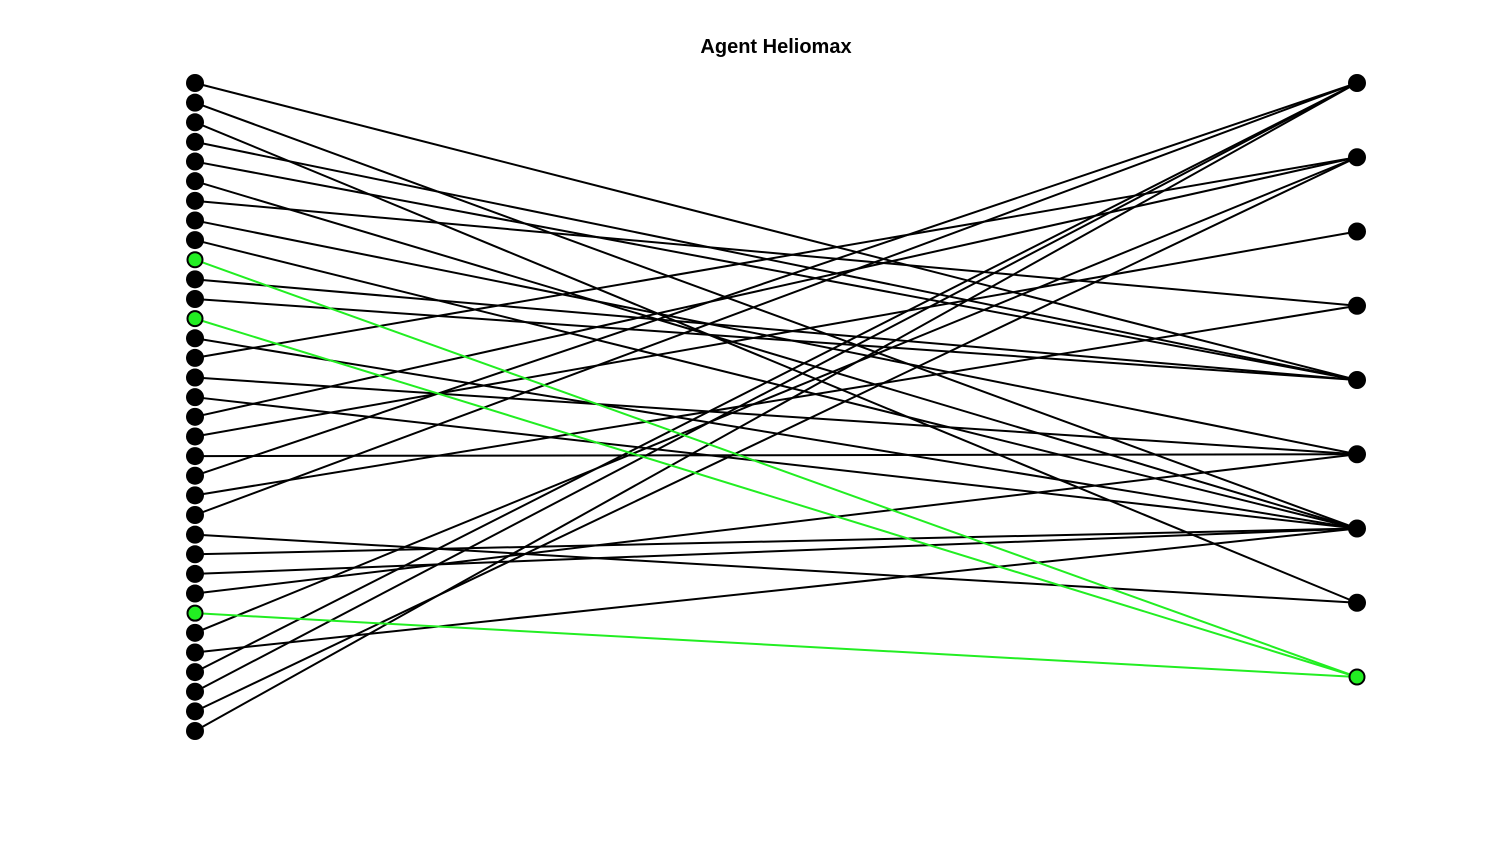 The height and width of the screenshot is (844, 1500). I want to click on highlighted-edge, so click(776, 645).